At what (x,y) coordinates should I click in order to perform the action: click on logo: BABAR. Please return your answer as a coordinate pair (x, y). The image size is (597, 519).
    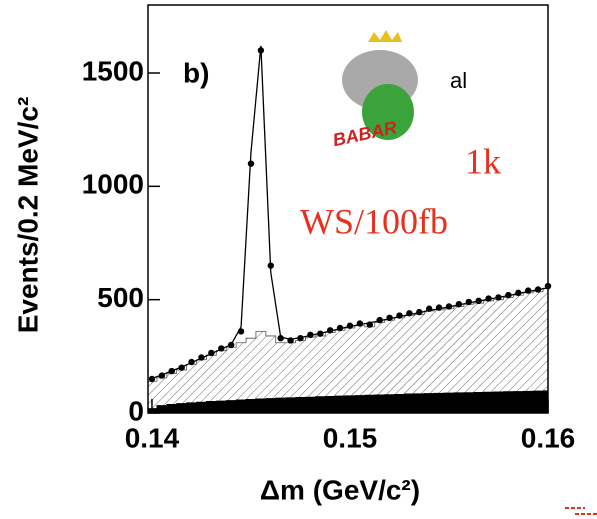
    Looking at the image, I should click on (374, 90).